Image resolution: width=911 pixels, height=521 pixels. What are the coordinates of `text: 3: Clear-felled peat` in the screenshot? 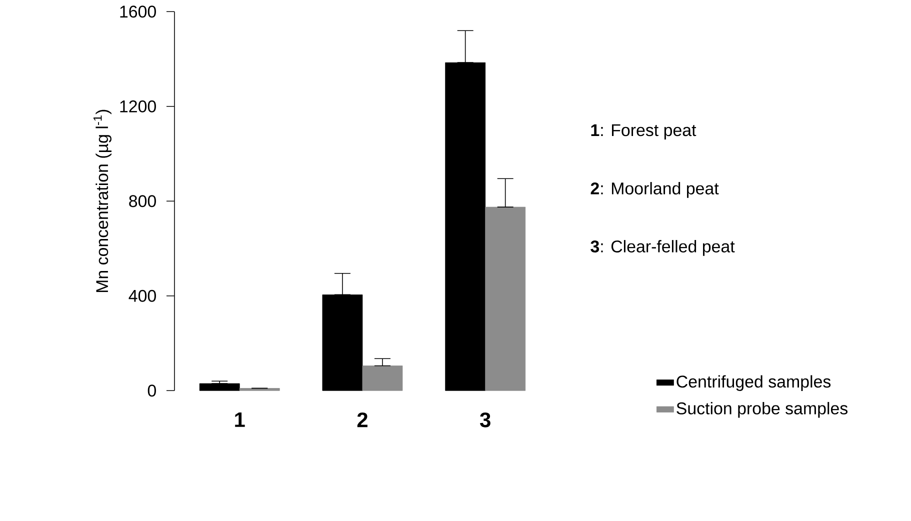 It's located at (662, 248).